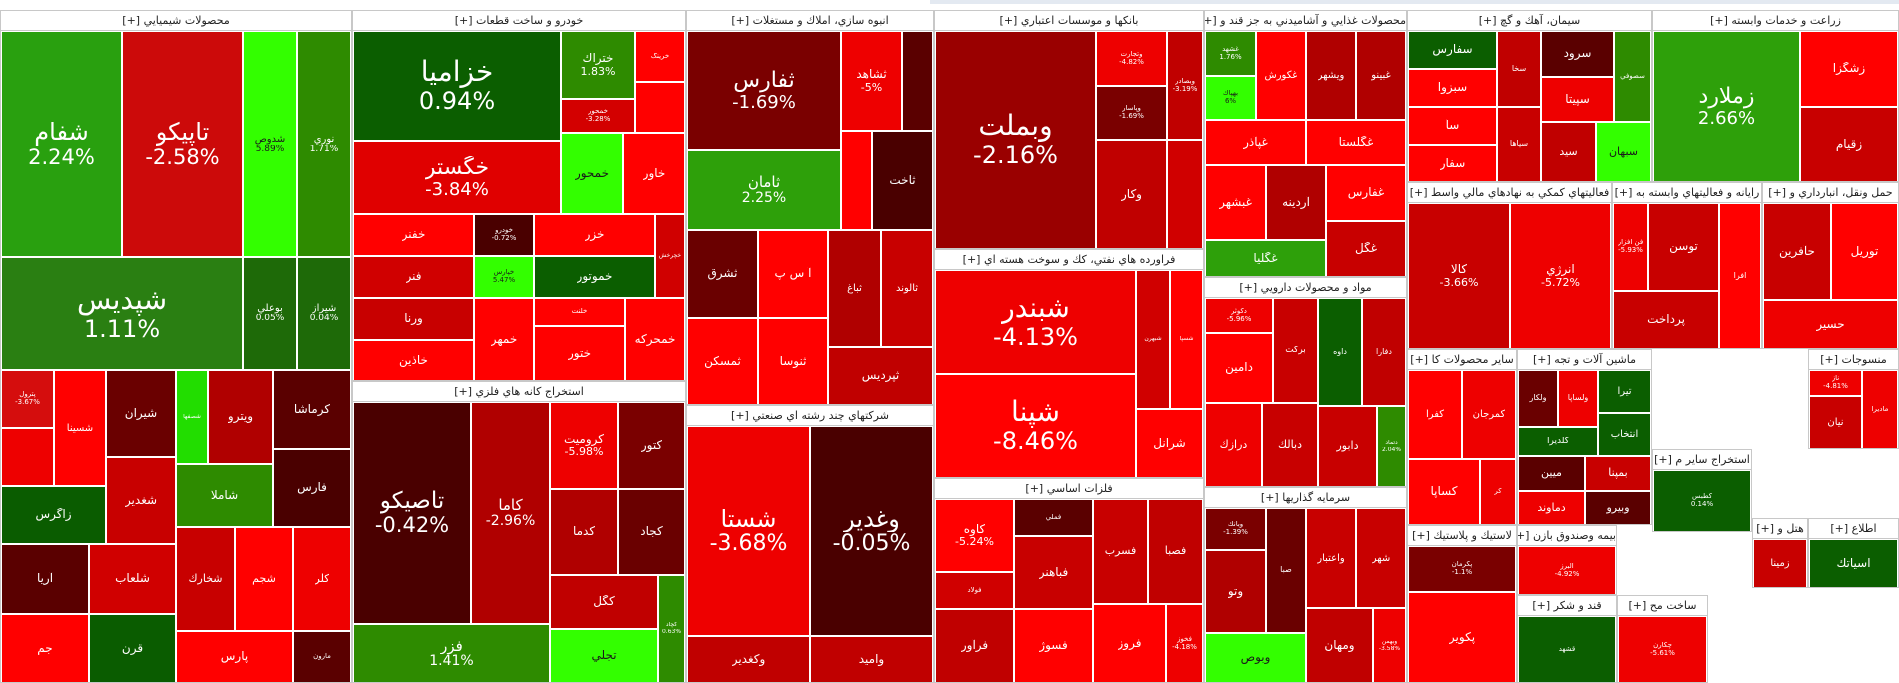 The width and height of the screenshot is (1899, 683). Describe the element at coordinates (1702, 500) in the screenshot. I see `treemap-tile: كطبس 0.14%` at that location.